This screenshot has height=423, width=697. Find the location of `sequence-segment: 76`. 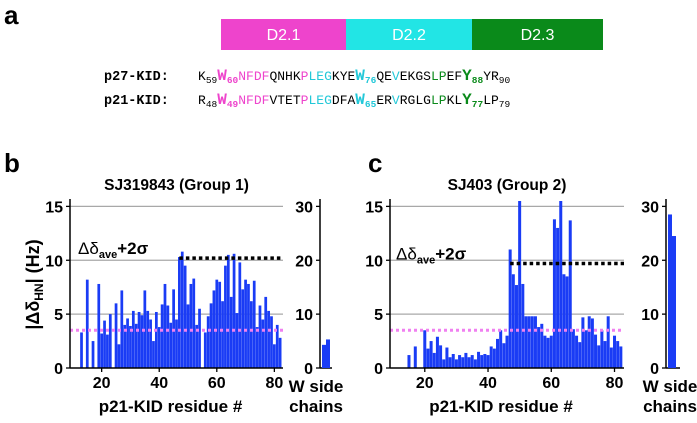

sequence-segment: 76 is located at coordinates (371, 80).